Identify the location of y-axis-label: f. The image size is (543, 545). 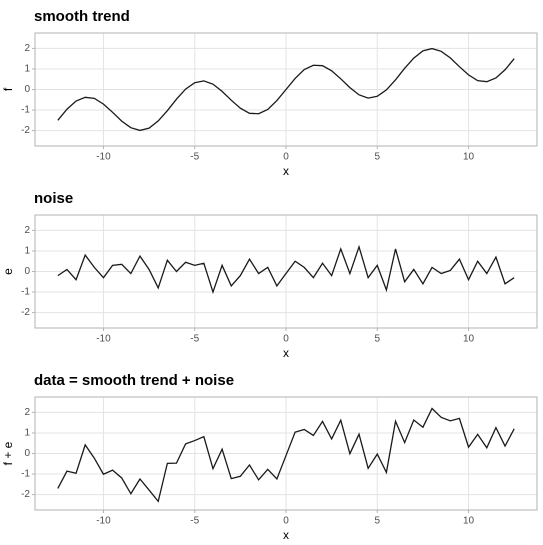
(8, 89).